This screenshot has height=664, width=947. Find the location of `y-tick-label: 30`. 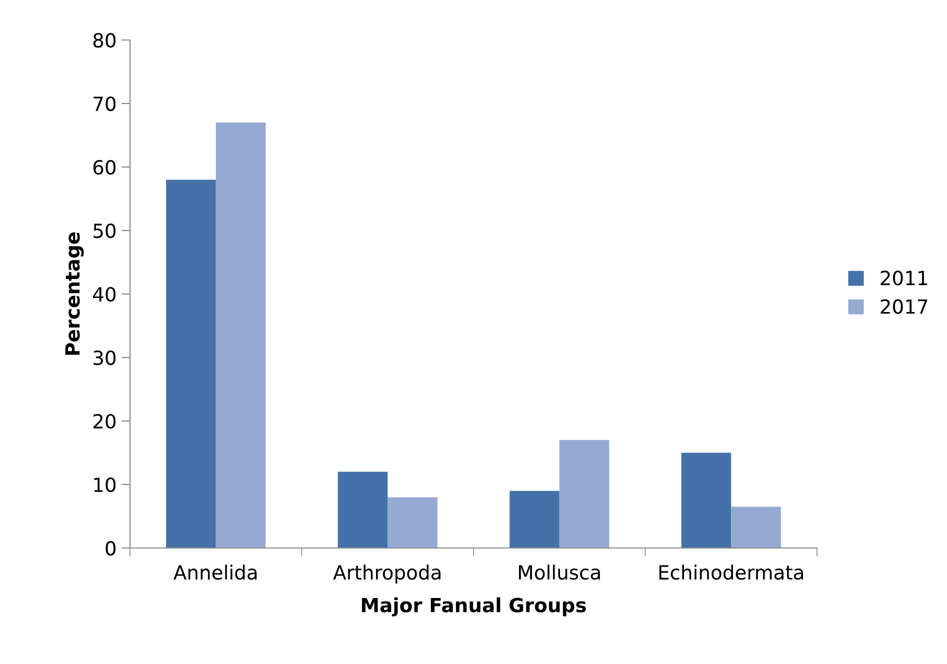

y-tick-label: 30 is located at coordinates (105, 358).